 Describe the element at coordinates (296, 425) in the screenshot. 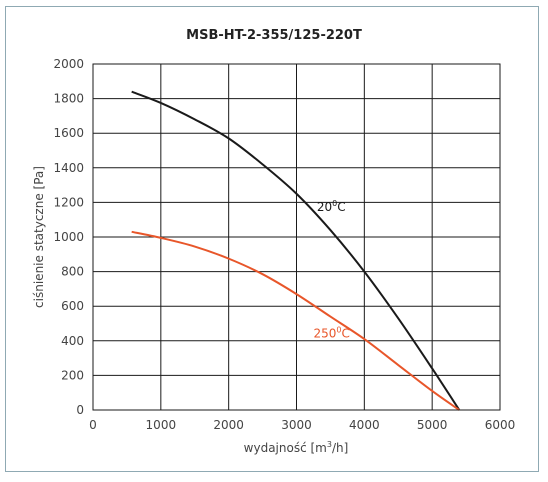

I see `x-tick-label: 3000` at that location.